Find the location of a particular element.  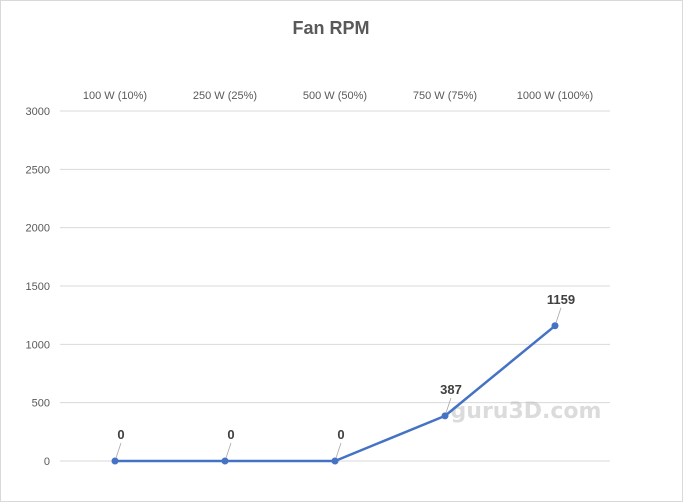

x-tick-label: 100 W (10%) is located at coordinates (115, 96).